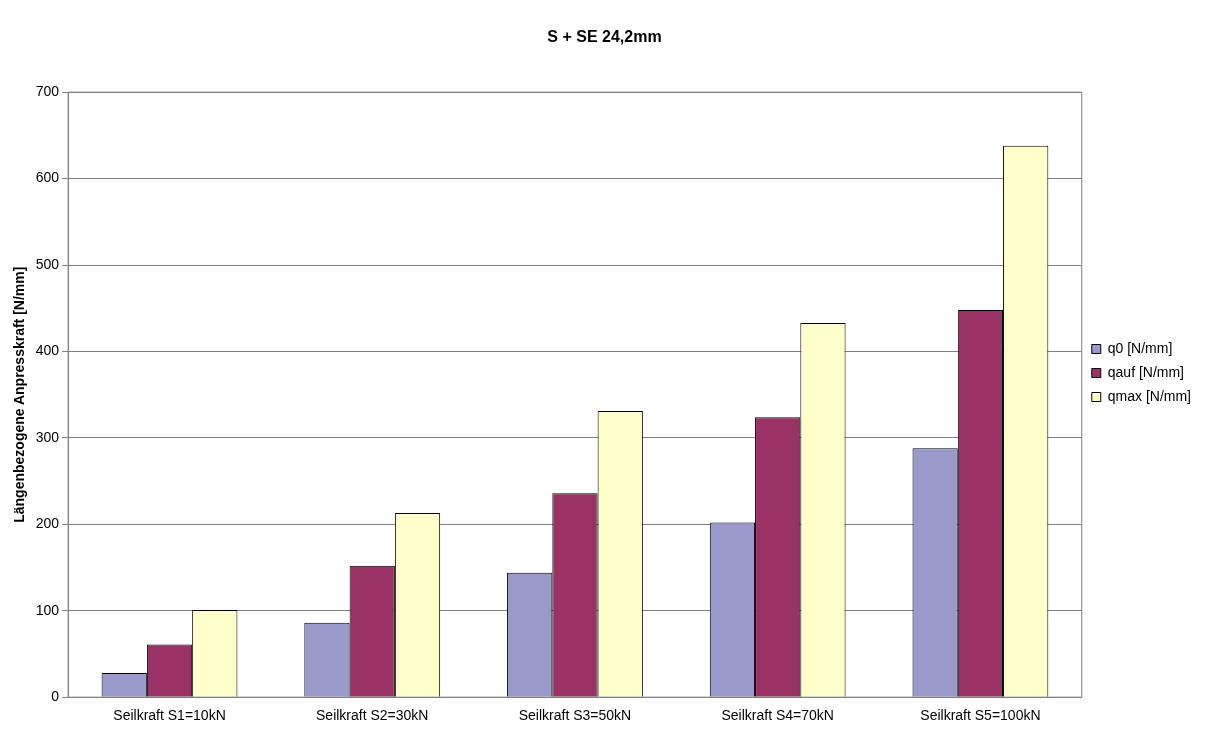  Describe the element at coordinates (169, 715) in the screenshot. I see `x-tick-label: Seilkraft S1=10kN` at that location.